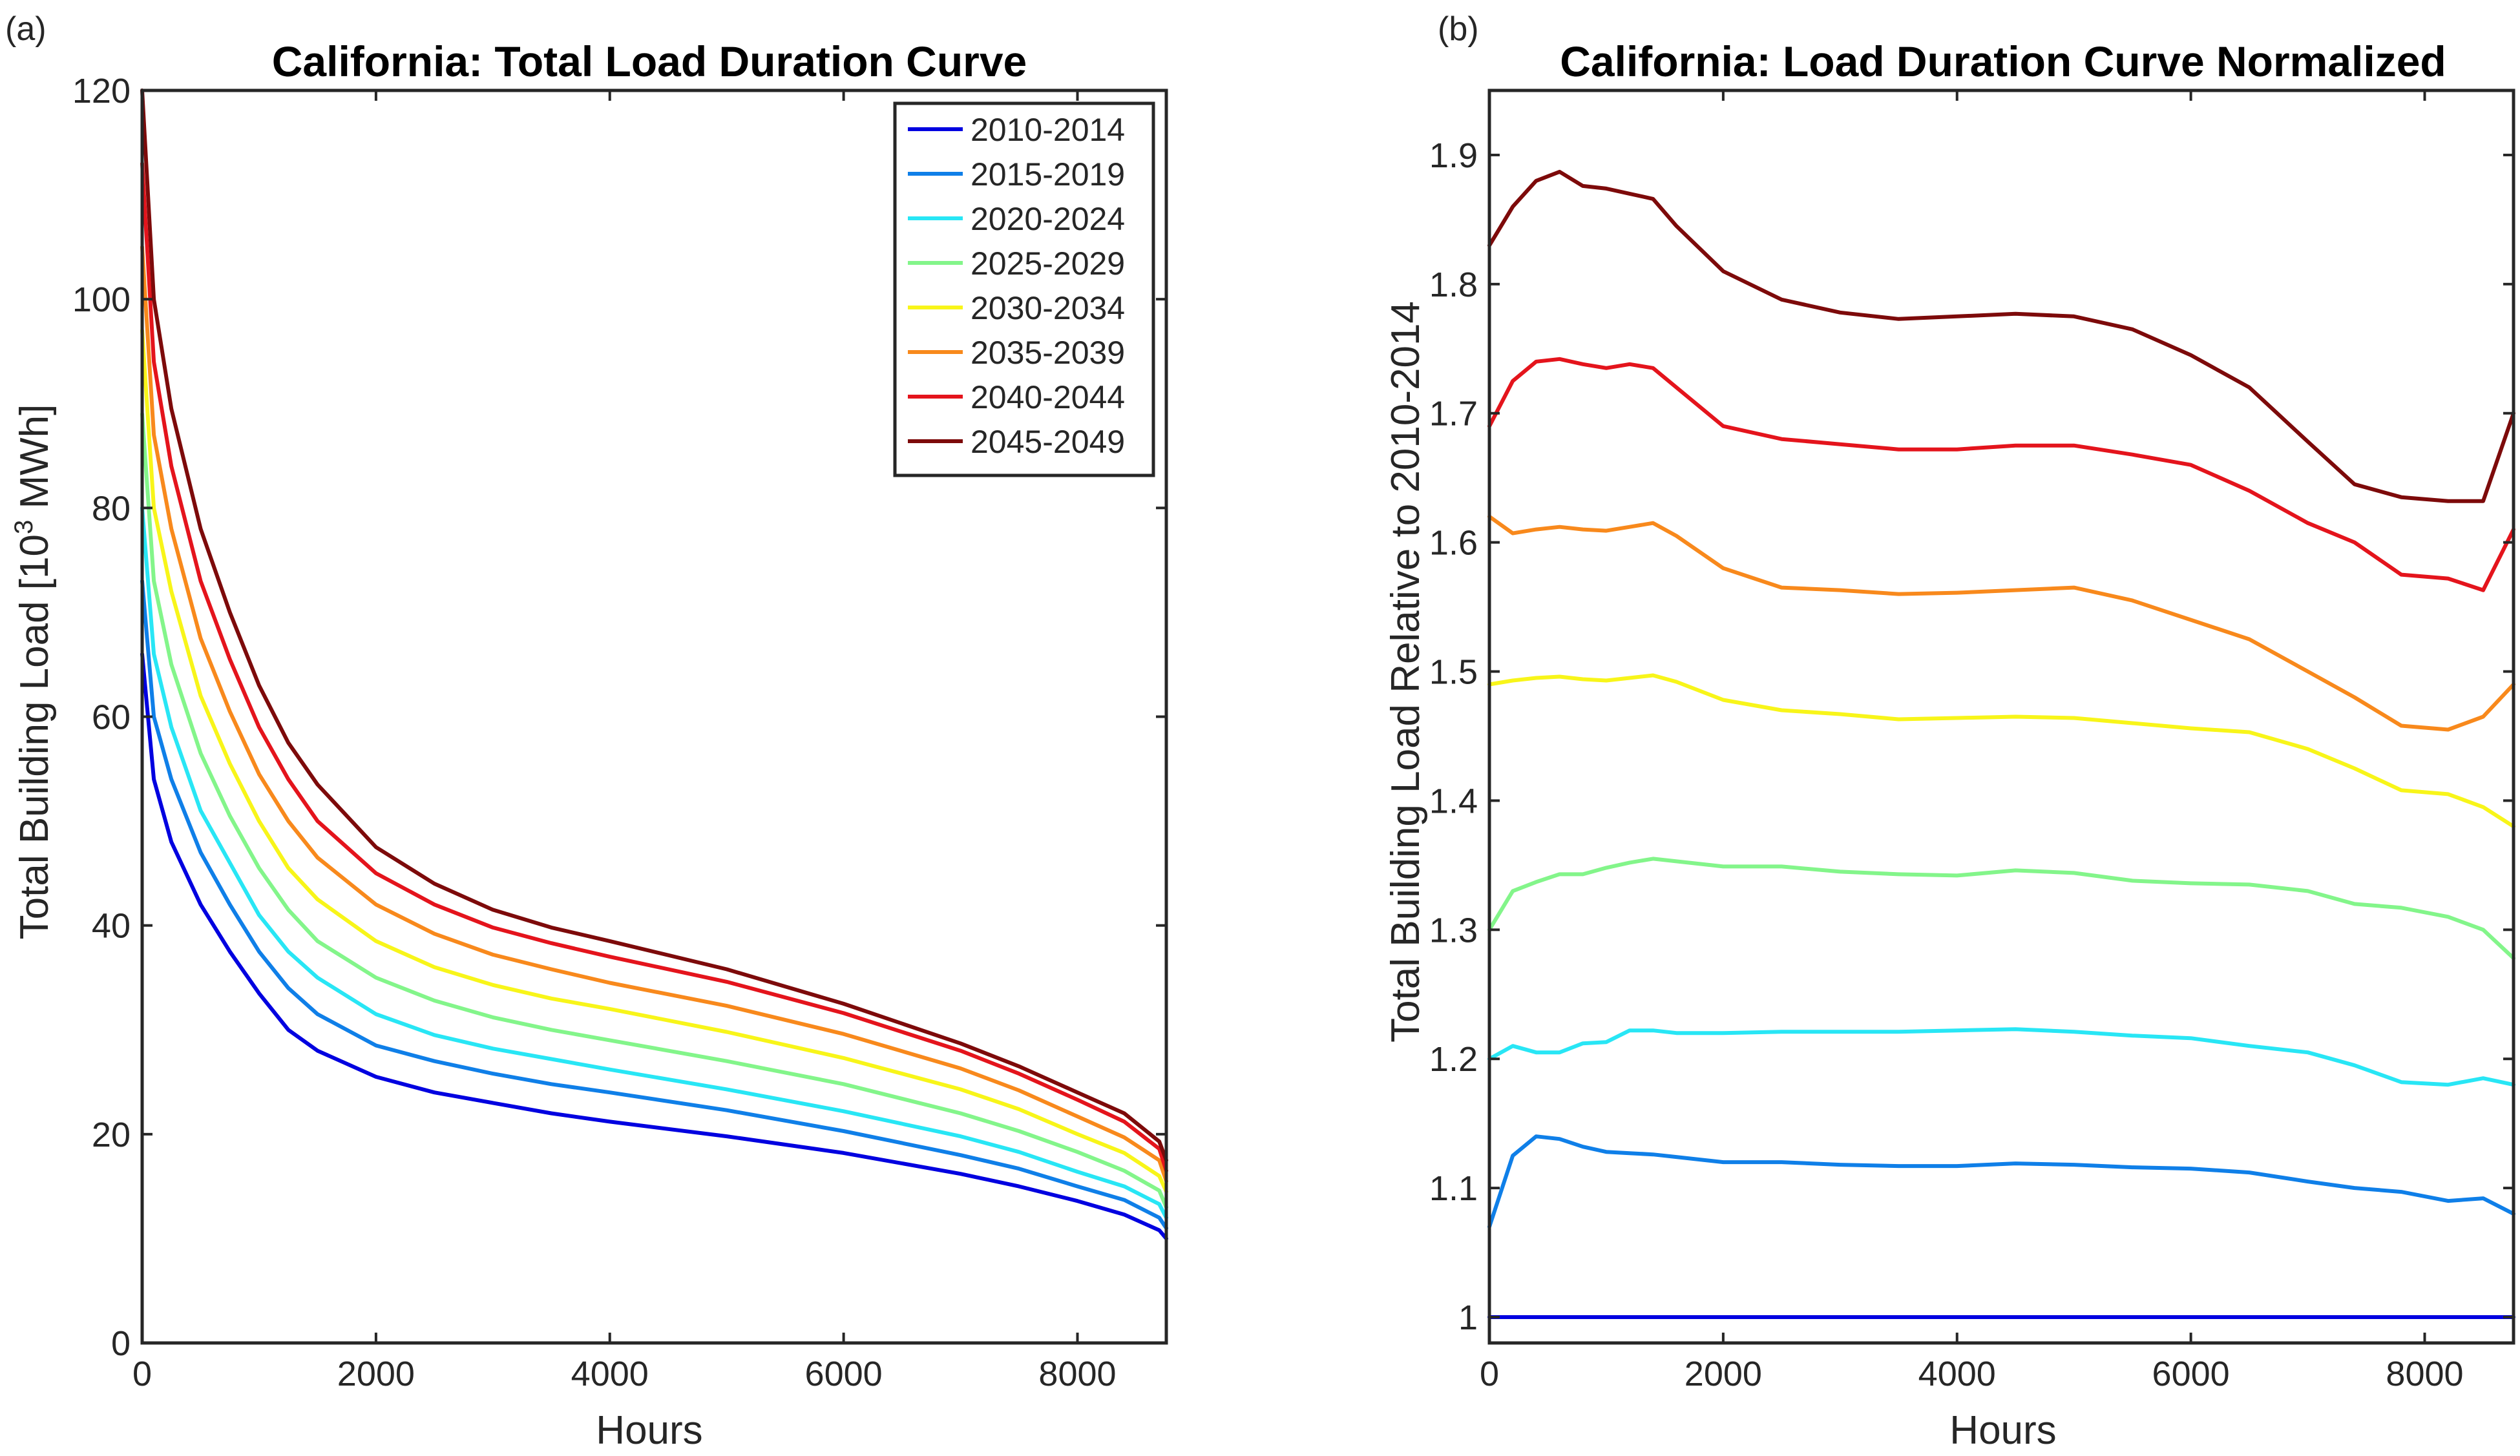  I want to click on legend-label-2025-2029: 2025-2029, so click(1048, 263).